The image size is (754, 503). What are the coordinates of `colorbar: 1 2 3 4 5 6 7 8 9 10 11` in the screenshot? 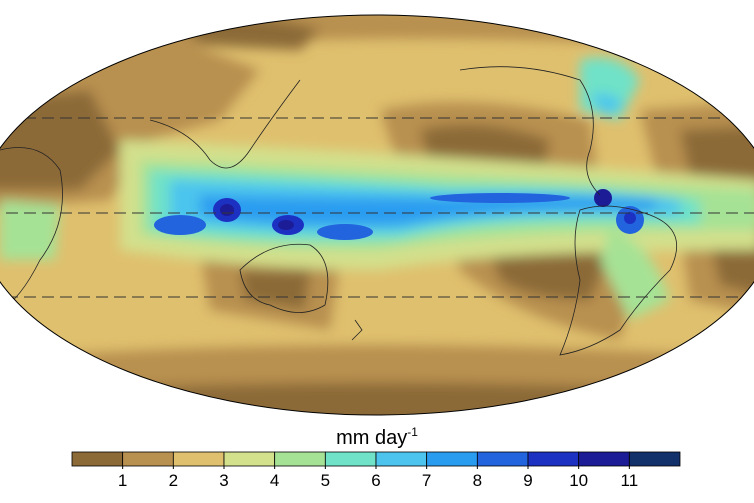 It's located at (376, 470).